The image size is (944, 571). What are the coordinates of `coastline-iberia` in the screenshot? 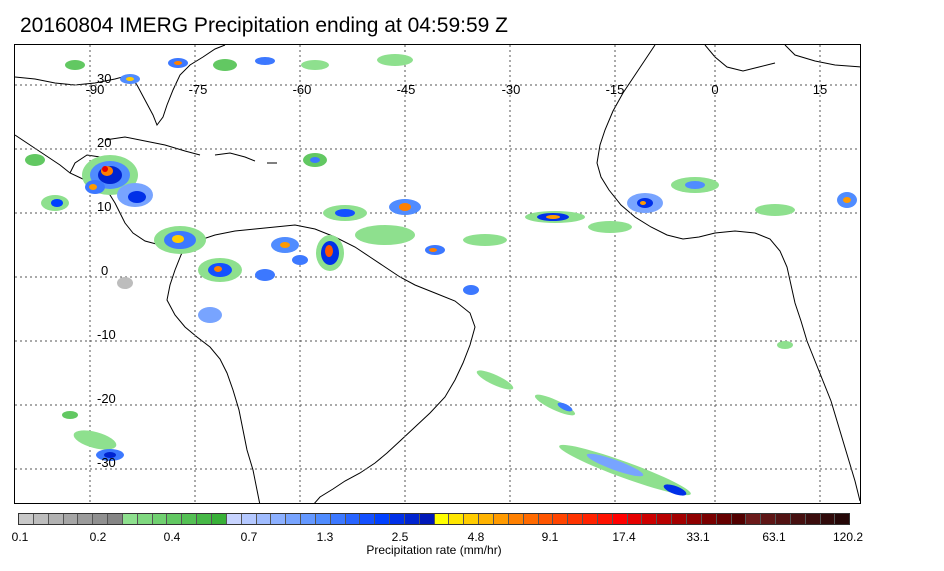 It's located at (740, 58).